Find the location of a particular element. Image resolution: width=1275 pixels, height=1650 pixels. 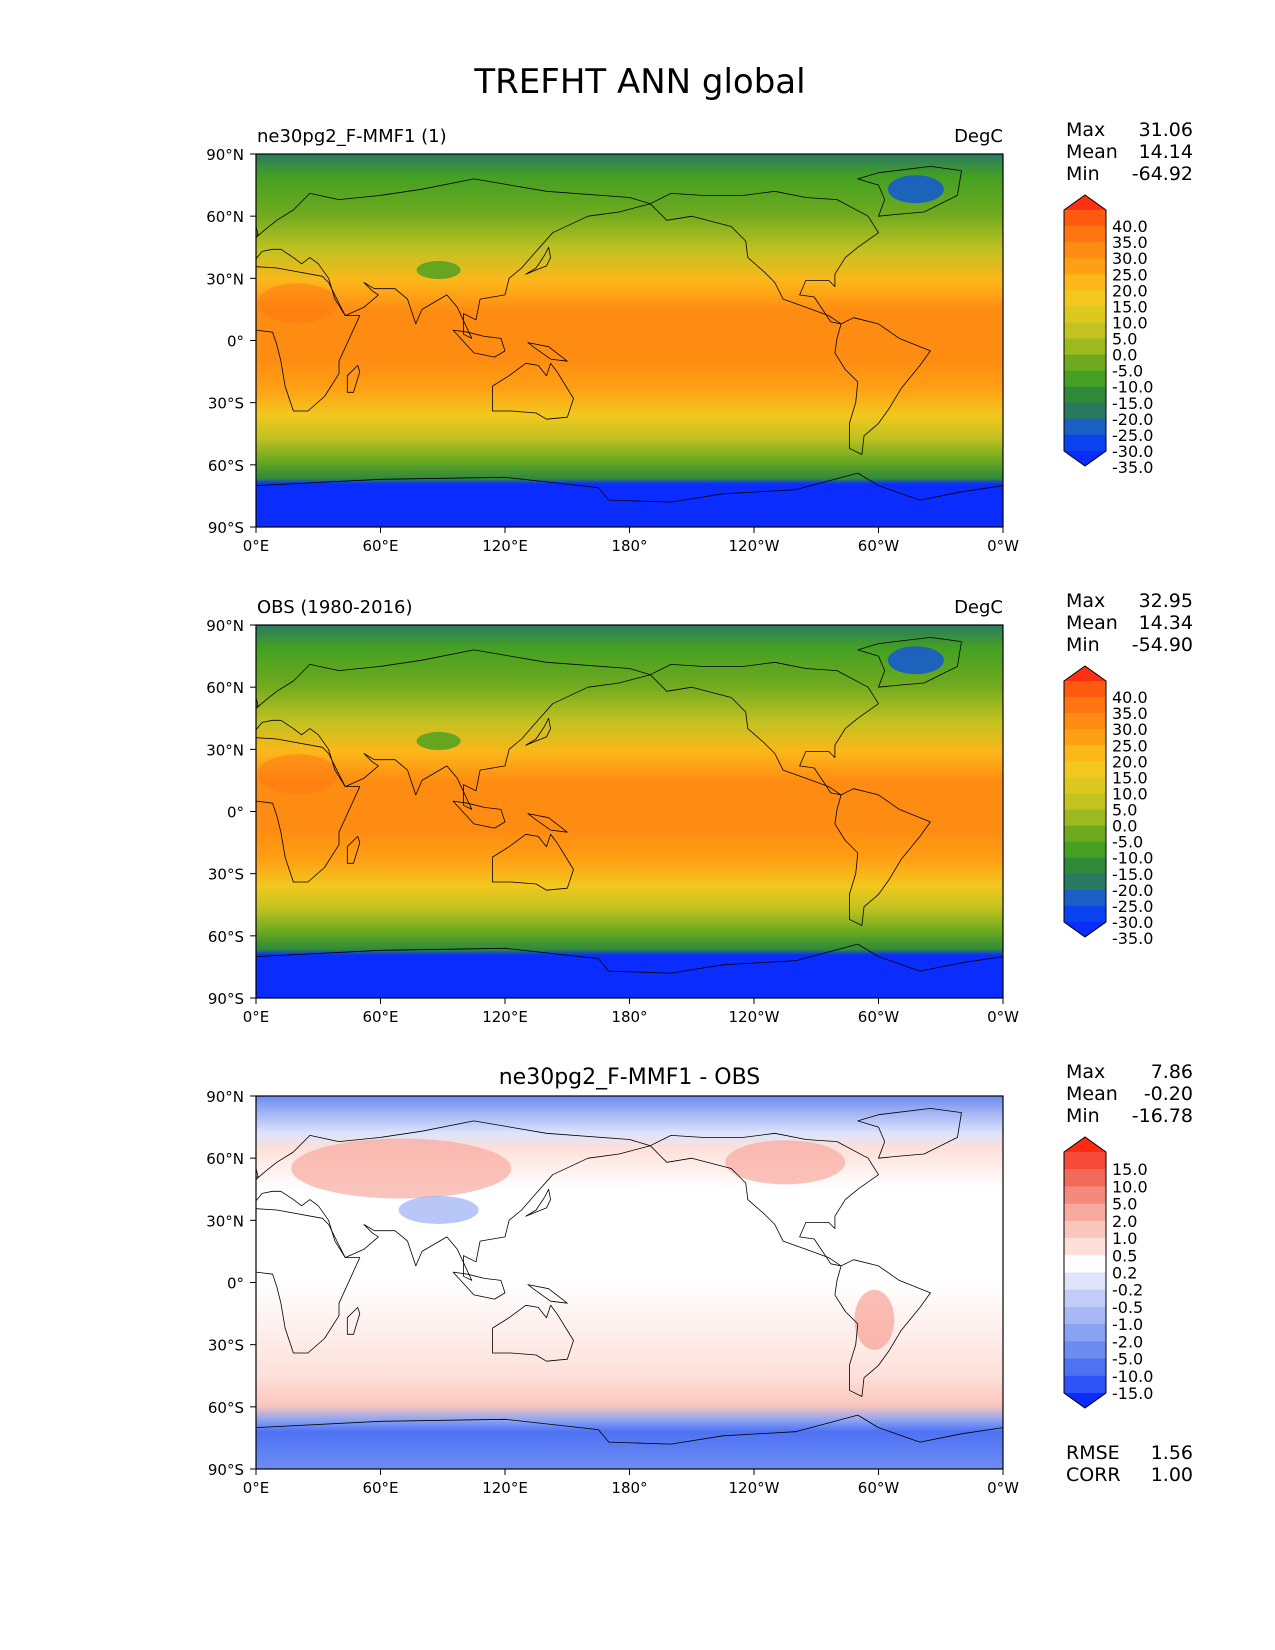

colorbar-tick-label: 5.0 is located at coordinates (1124, 810).